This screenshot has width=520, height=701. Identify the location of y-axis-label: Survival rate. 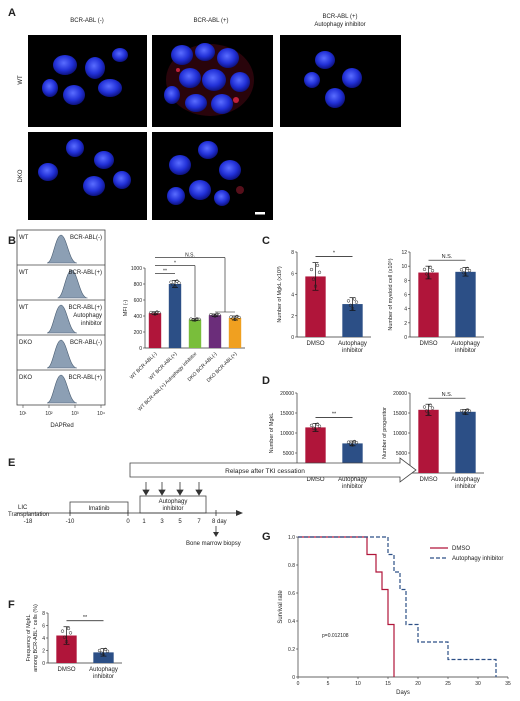
(281, 607).